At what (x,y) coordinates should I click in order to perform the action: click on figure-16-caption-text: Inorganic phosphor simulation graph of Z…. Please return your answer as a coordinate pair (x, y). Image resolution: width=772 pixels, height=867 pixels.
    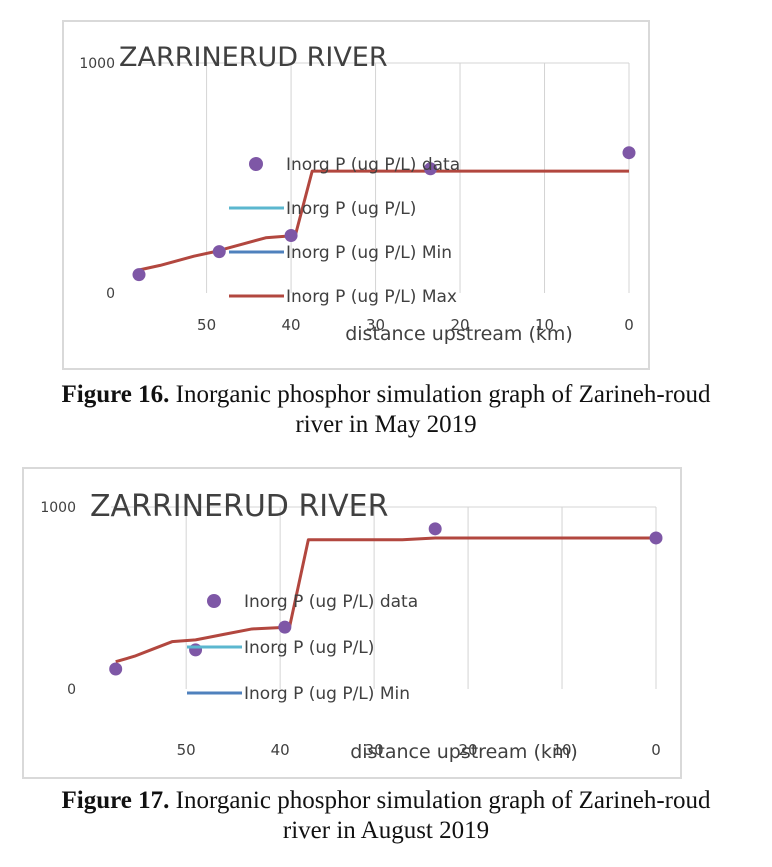
    Looking at the image, I should click on (440, 394).